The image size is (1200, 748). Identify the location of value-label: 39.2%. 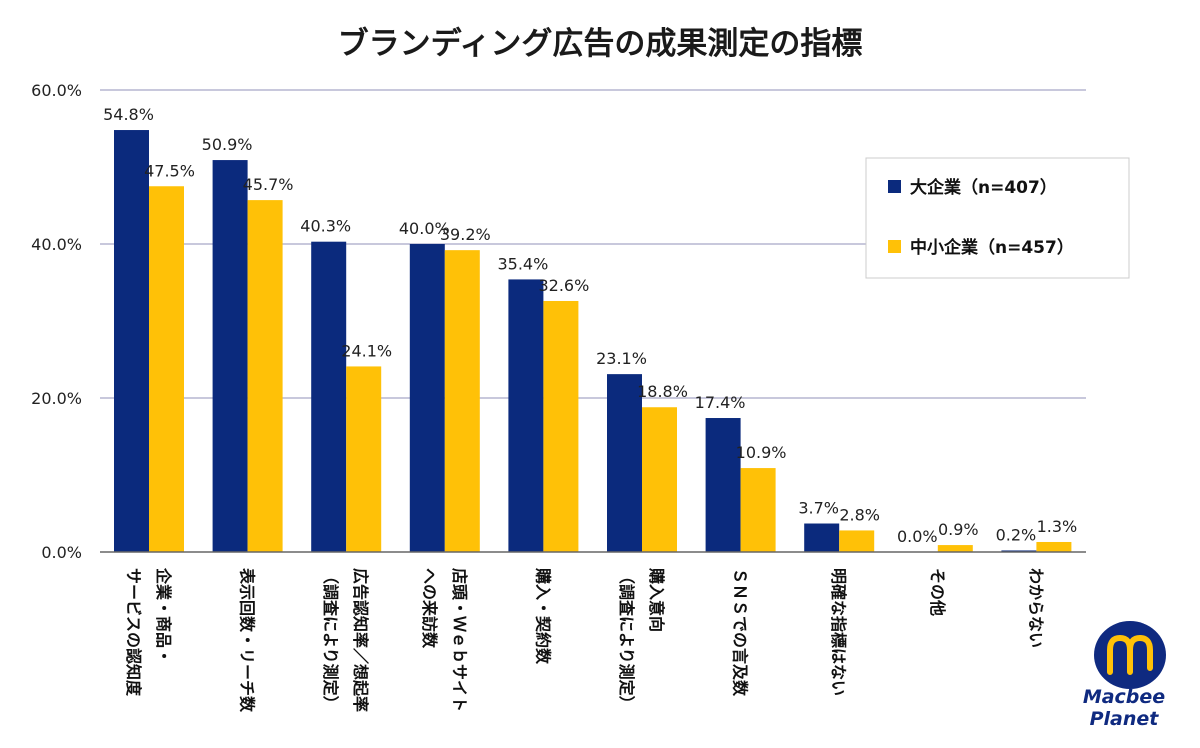
(465, 234).